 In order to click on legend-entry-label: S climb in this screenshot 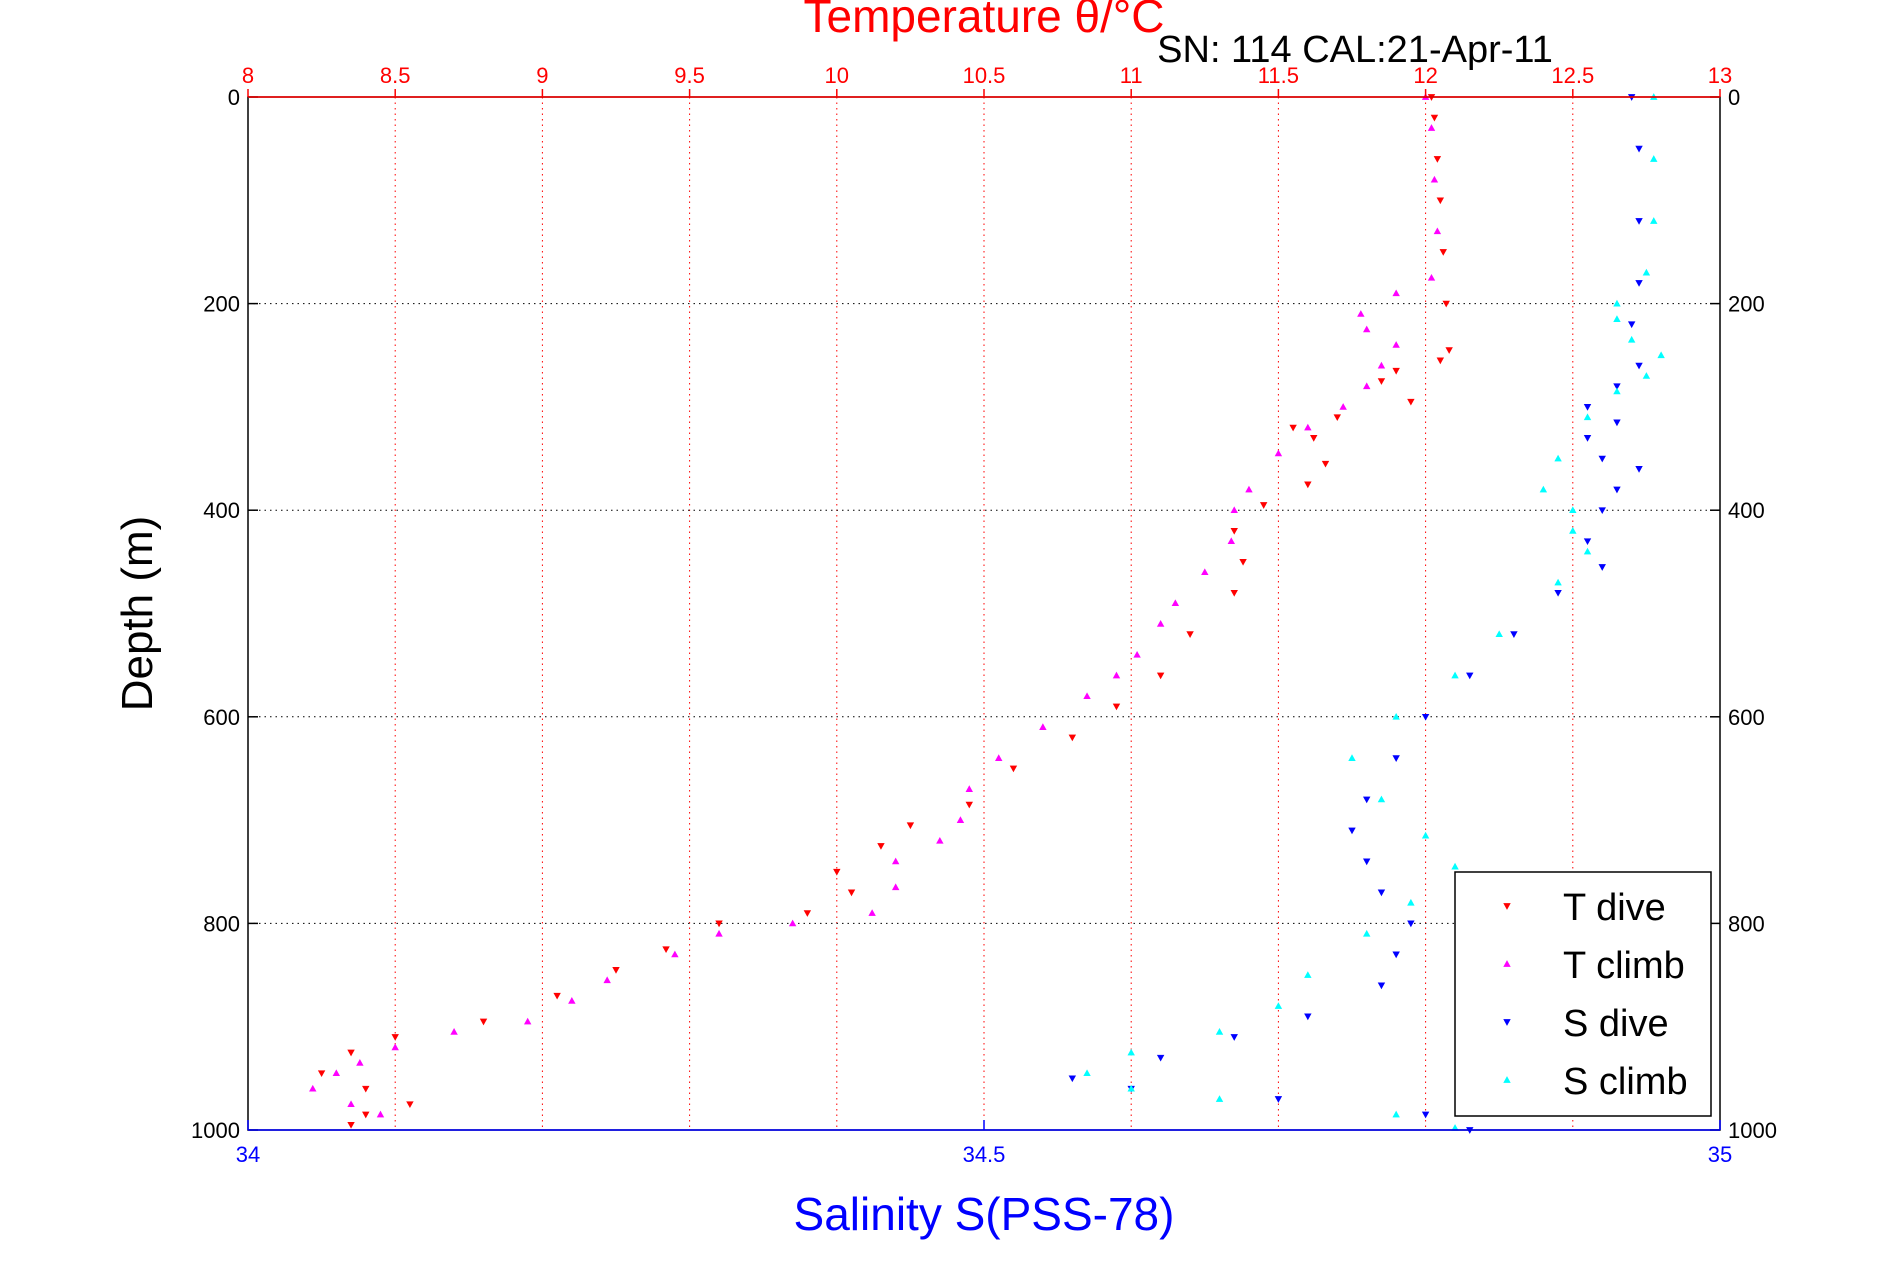, I will do `click(1625, 1082)`.